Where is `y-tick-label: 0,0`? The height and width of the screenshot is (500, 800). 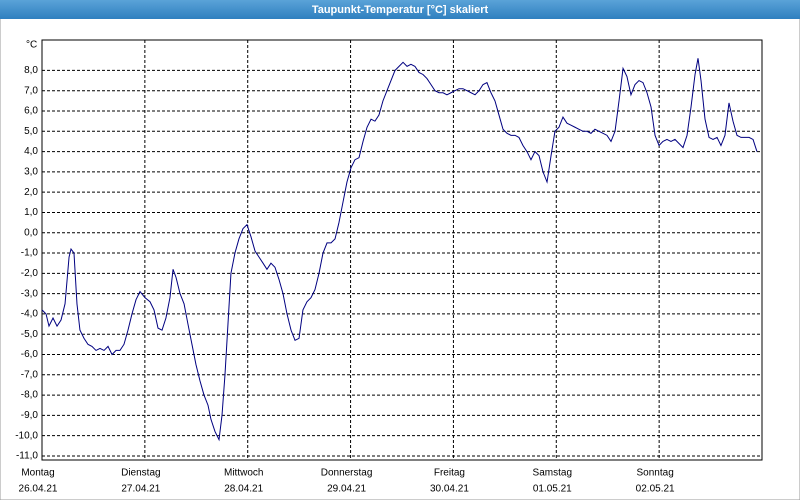 y-tick-label: 0,0 is located at coordinates (31, 232).